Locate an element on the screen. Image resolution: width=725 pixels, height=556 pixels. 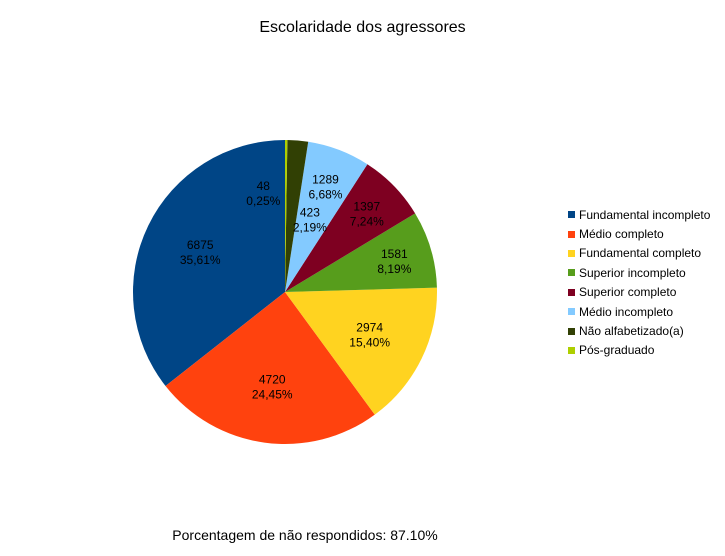
slice-data-label: 6875 35,61% is located at coordinates (200, 252).